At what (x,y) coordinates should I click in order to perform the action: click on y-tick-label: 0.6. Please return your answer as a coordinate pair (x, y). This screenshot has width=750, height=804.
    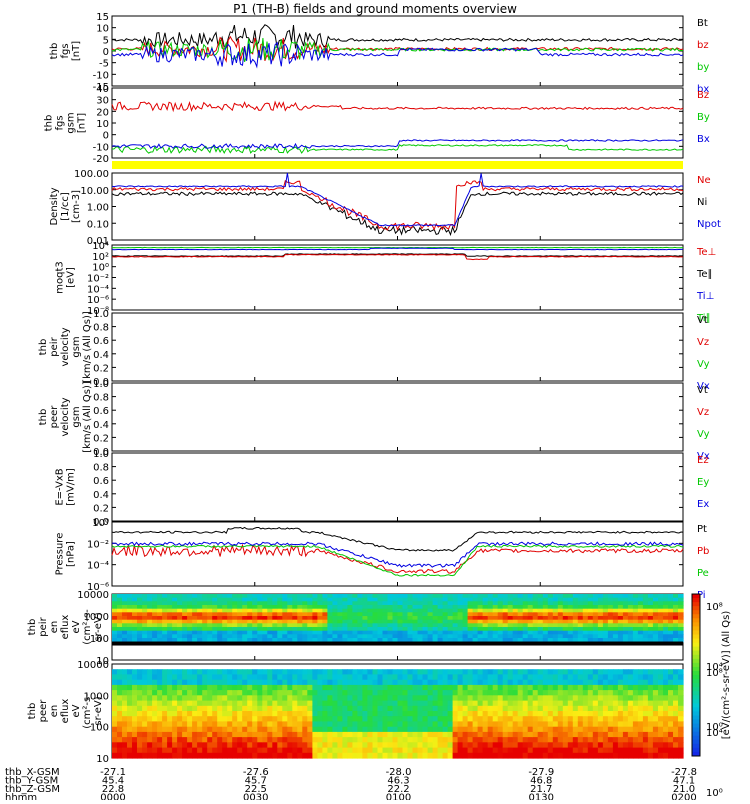
    Looking at the image, I should click on (101, 411).